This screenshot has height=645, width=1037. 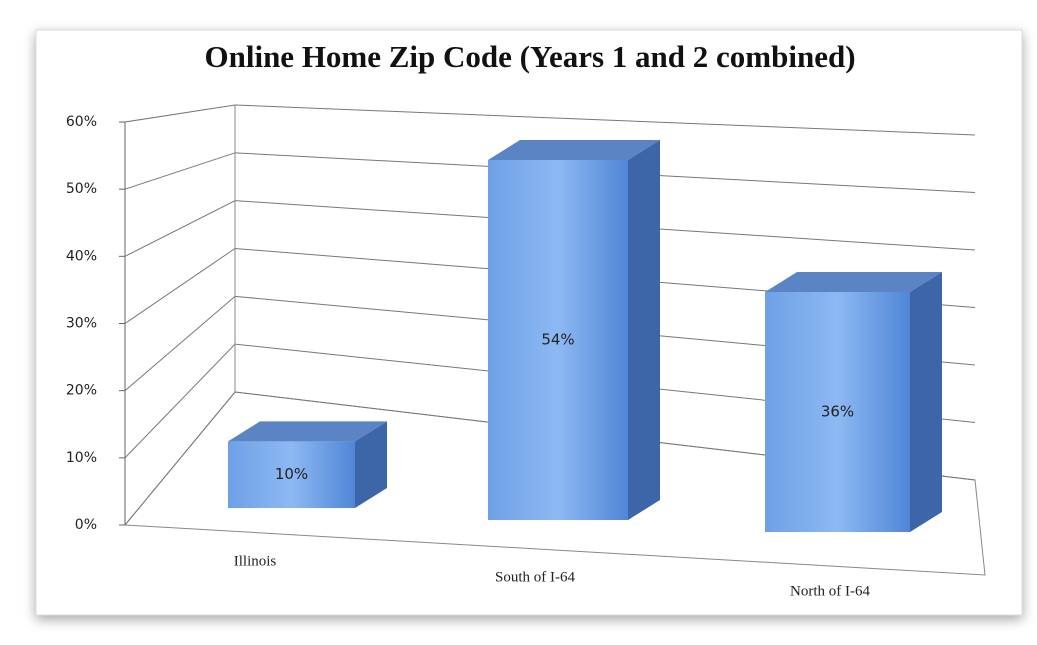 I want to click on y-tick-label: 20%, so click(x=81, y=391).